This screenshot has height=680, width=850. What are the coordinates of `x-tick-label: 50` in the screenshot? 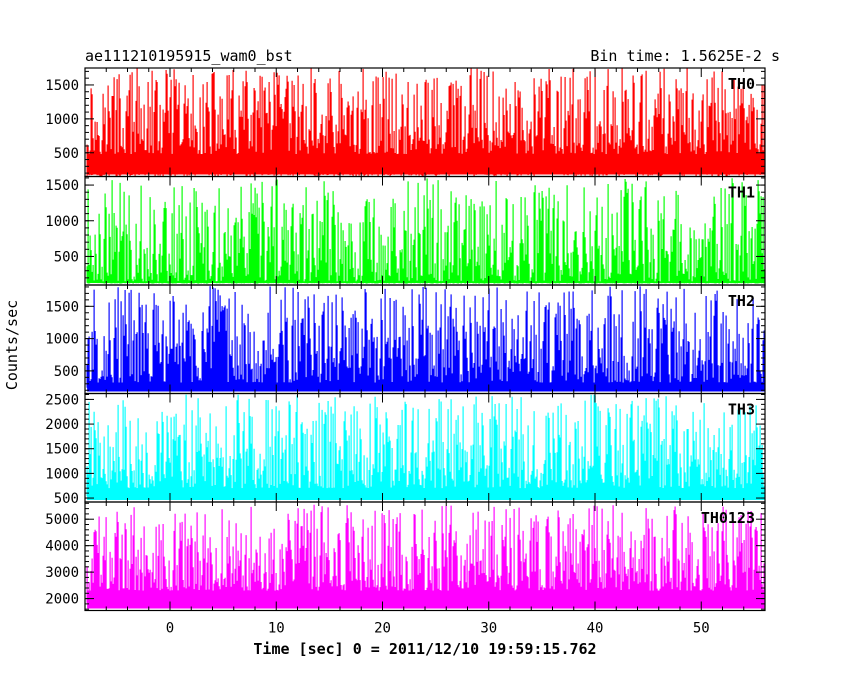 It's located at (701, 629).